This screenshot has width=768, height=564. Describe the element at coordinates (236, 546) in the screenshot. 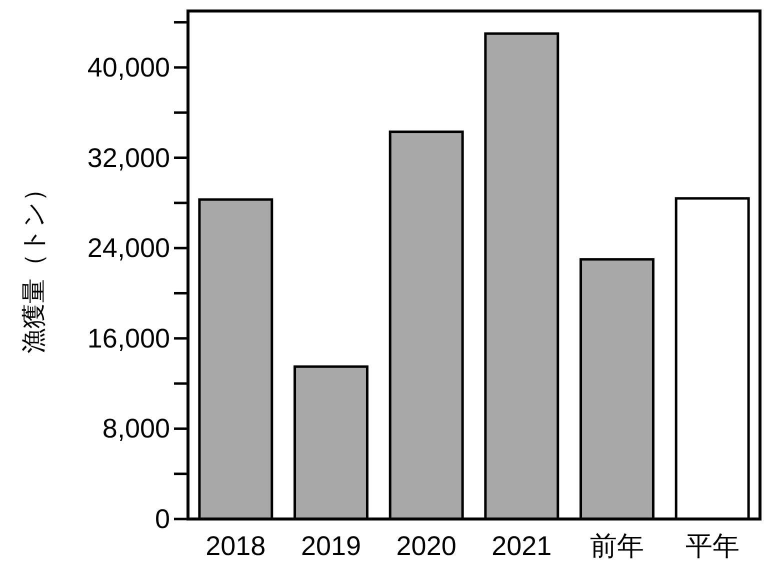

I see `x-tick-label: 2018` at that location.